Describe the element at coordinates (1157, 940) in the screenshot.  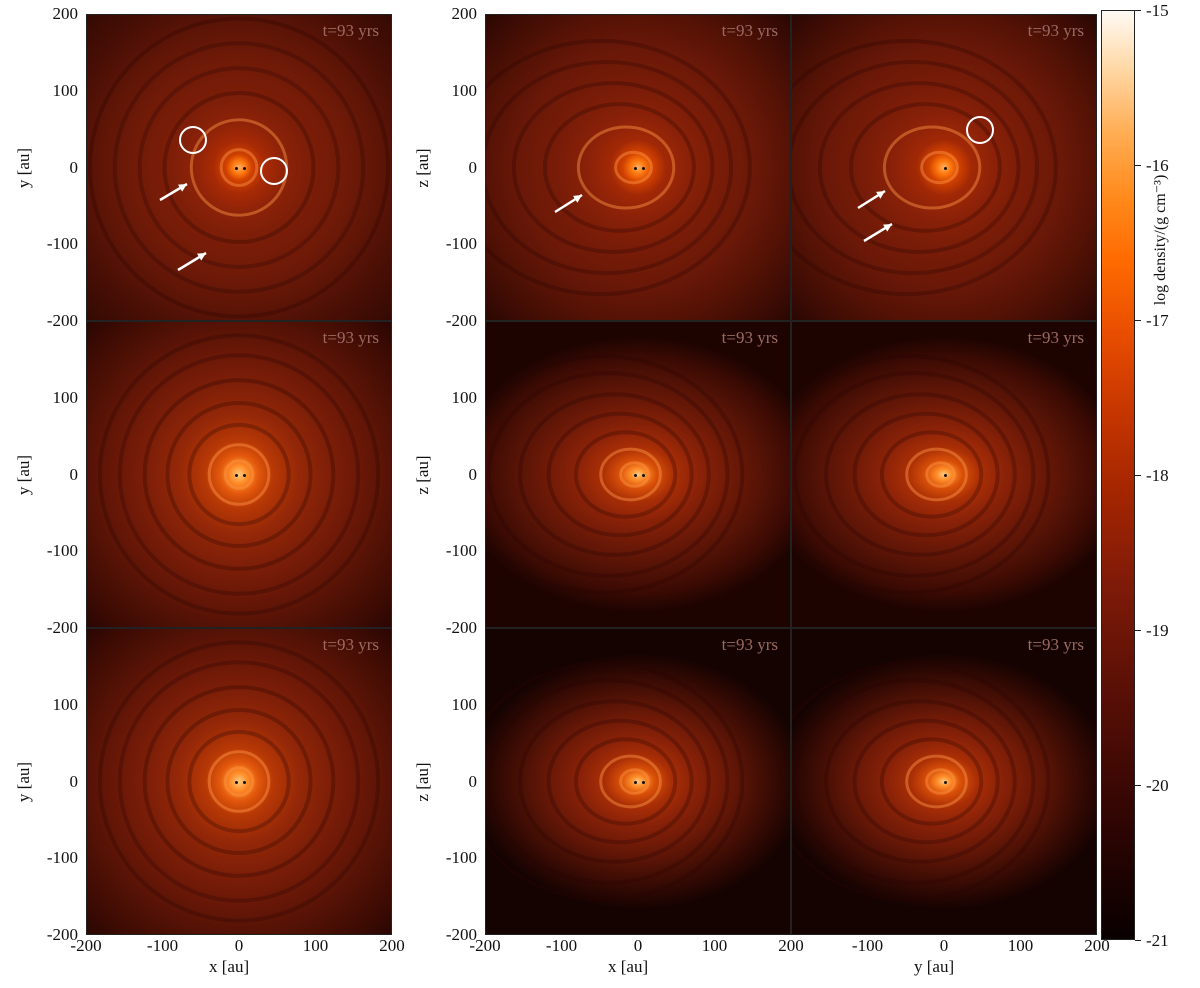
I see `colorbar-tick-label: -21` at that location.